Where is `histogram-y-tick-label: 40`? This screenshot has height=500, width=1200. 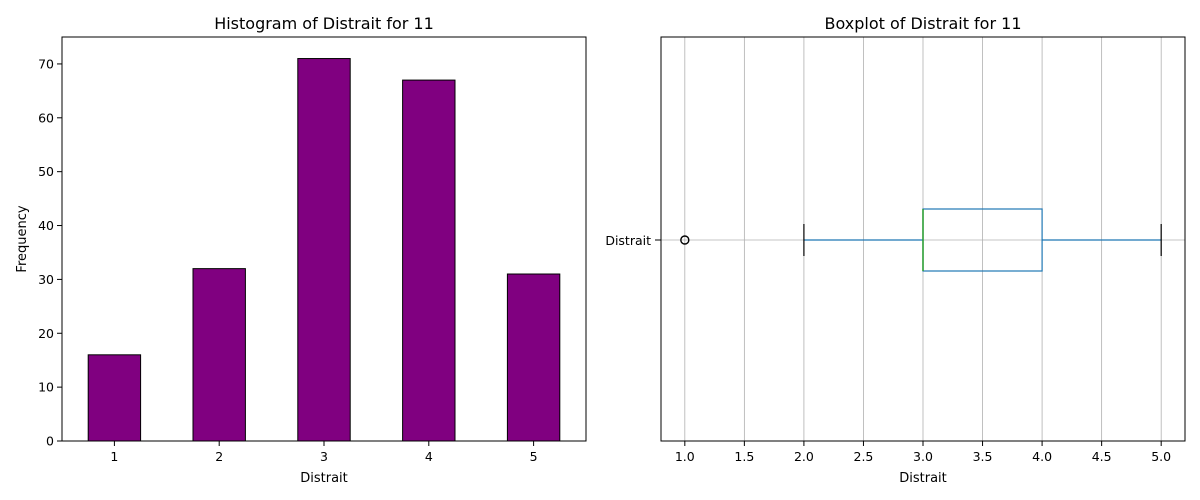
histogram-y-tick-label: 40 is located at coordinates (46, 225).